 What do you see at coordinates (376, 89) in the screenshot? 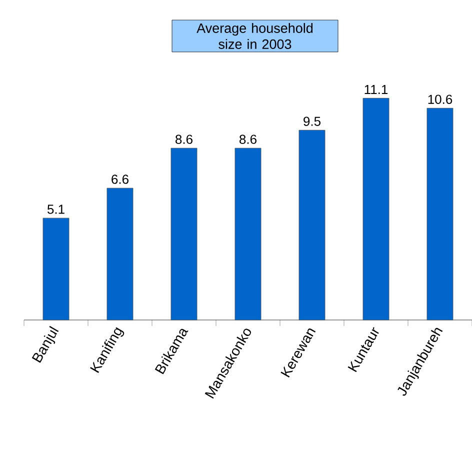
I see `data-label: 11.1` at bounding box center [376, 89].